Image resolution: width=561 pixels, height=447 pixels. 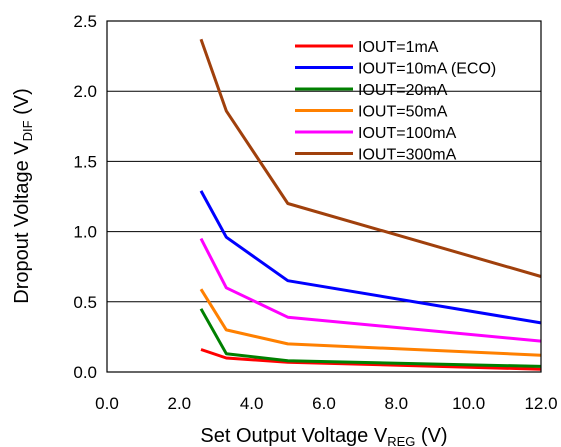 I want to click on x-tick-label: 4.0, so click(x=252, y=403).